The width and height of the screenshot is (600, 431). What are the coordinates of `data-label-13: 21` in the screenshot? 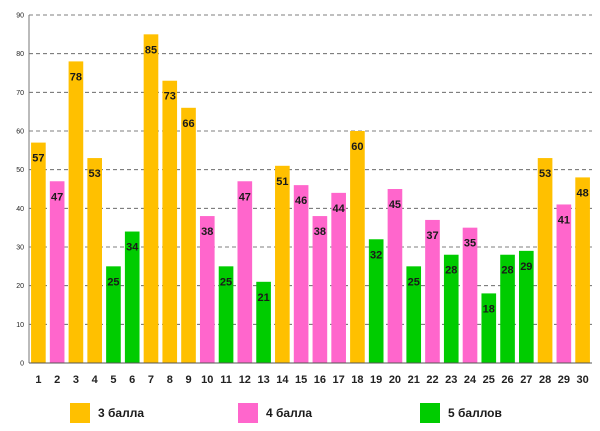 It's located at (263, 298).